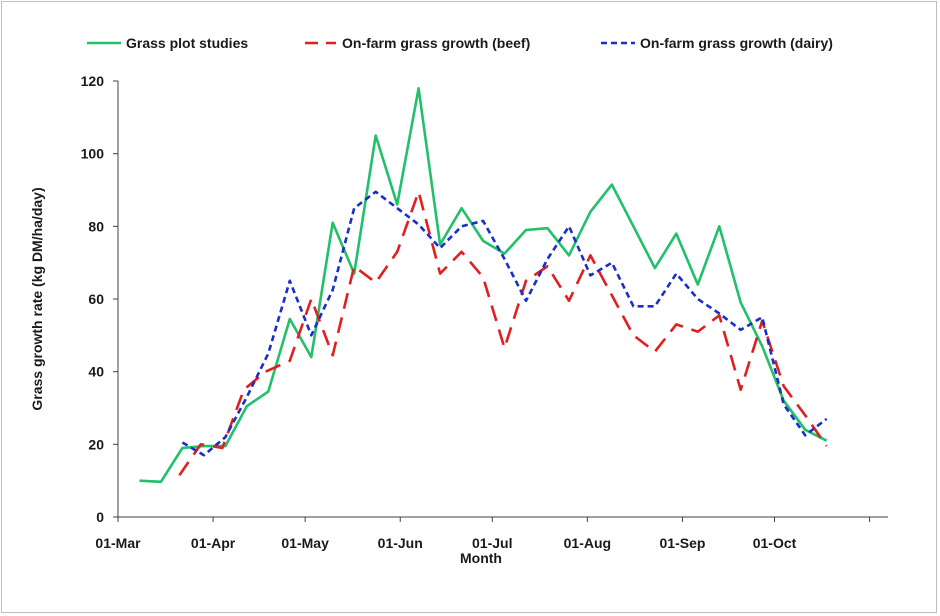 This screenshot has width=940, height=616. Describe the element at coordinates (96, 226) in the screenshot. I see `y-tick-label: 80` at that location.